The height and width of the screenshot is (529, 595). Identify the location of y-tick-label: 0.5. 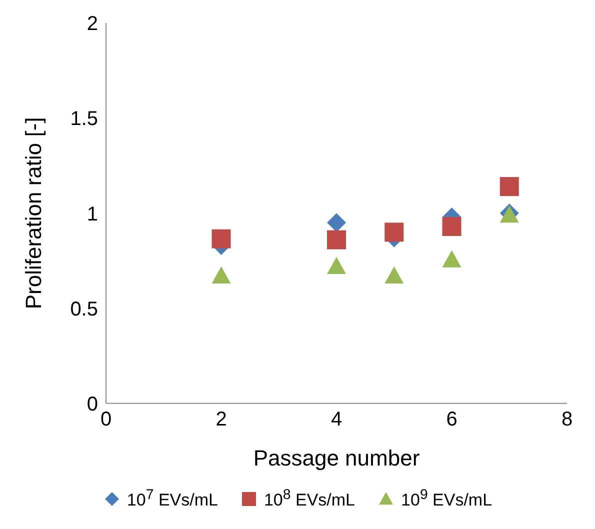
(84, 309).